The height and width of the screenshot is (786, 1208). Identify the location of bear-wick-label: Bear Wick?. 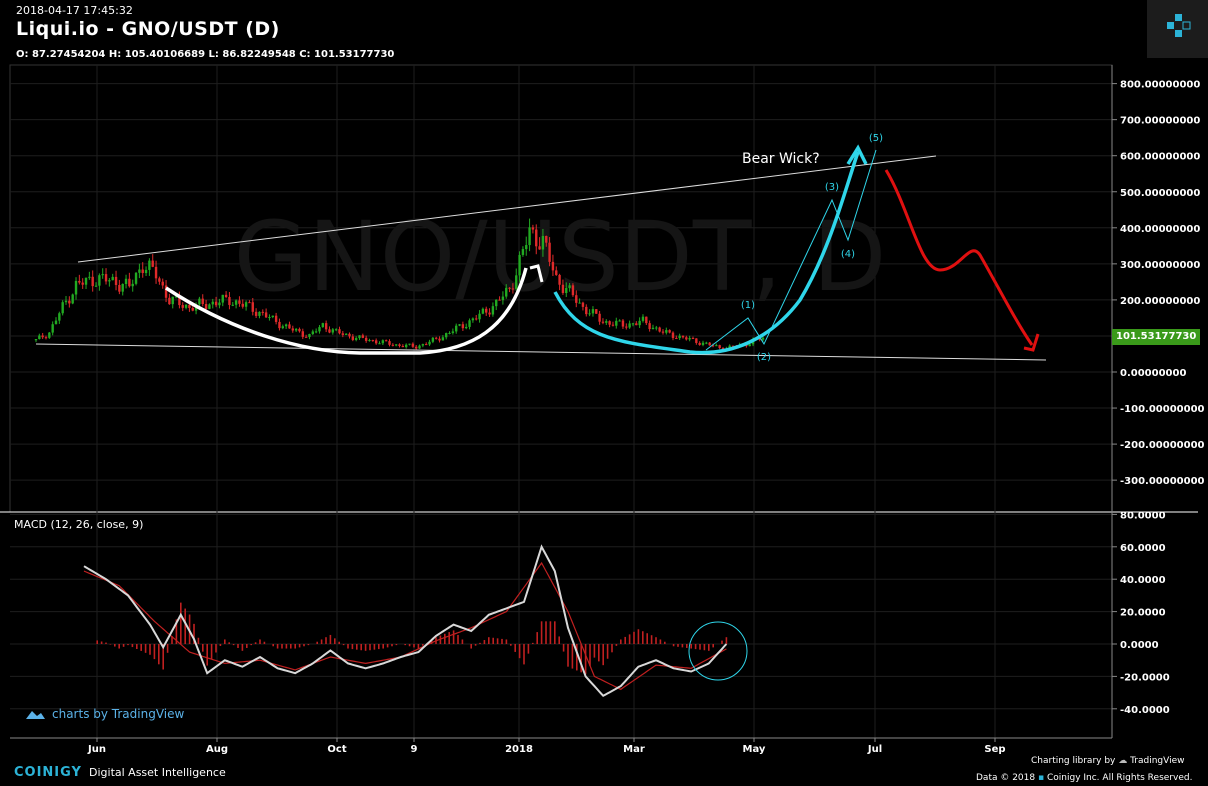
(781, 159).